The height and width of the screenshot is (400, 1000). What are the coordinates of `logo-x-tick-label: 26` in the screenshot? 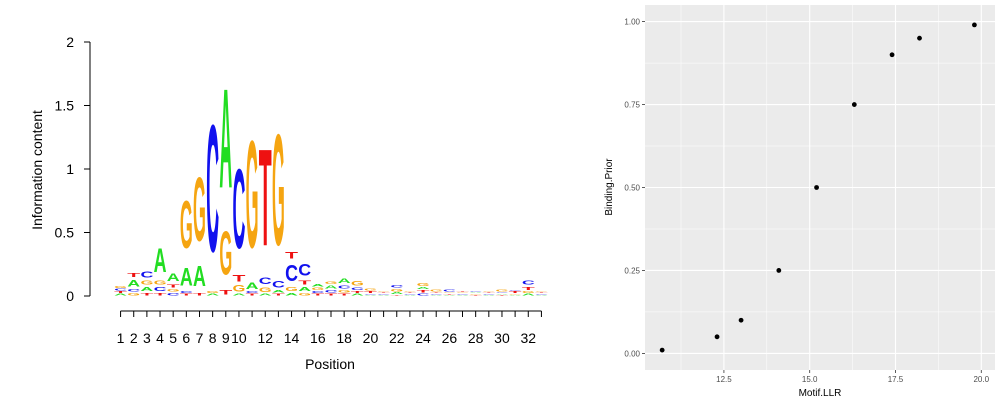 It's located at (450, 338).